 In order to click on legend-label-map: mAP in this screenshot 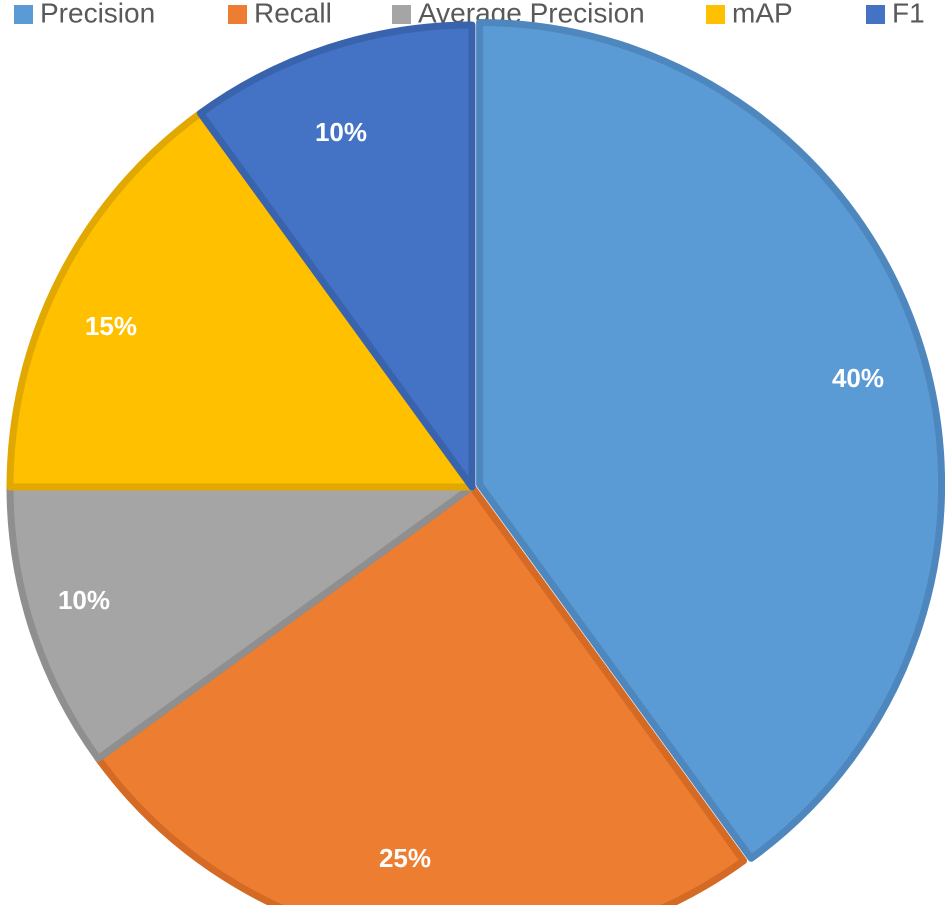, I will do `click(762, 14)`.